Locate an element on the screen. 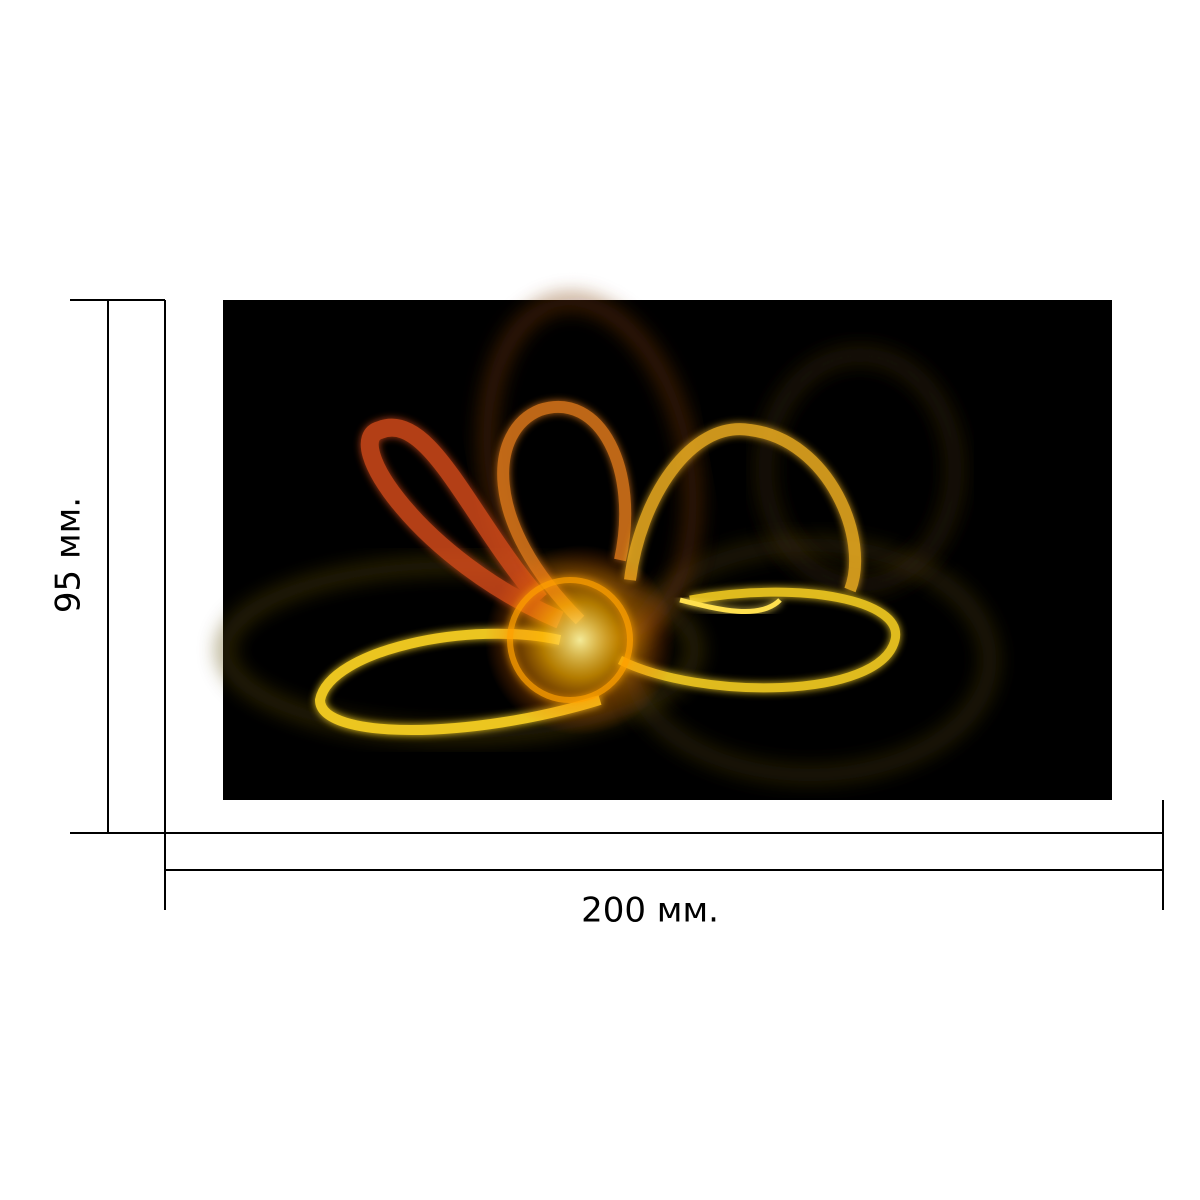 Image resolution: width=1200 pixels, height=1200 pixels. width-dimension: 200 мм. is located at coordinates (664, 865).